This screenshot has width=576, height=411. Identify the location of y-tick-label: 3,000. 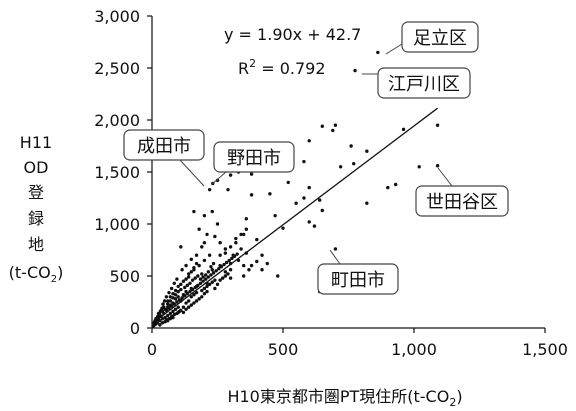
(117, 16).